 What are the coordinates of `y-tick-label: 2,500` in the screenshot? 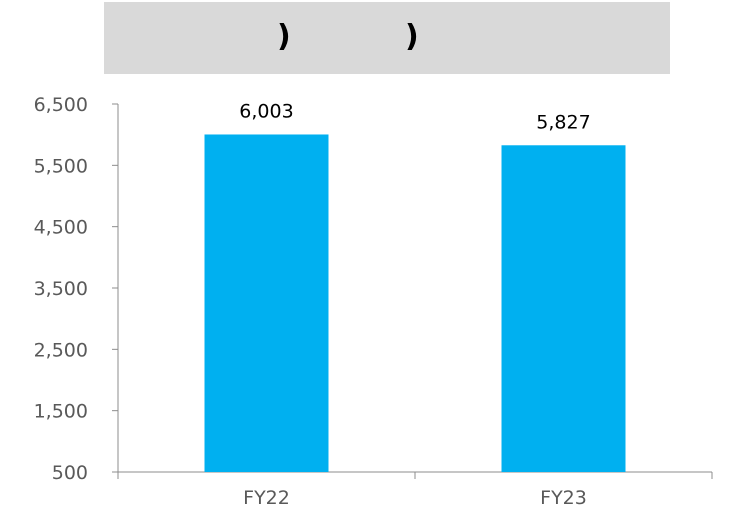 It's located at (61, 350).